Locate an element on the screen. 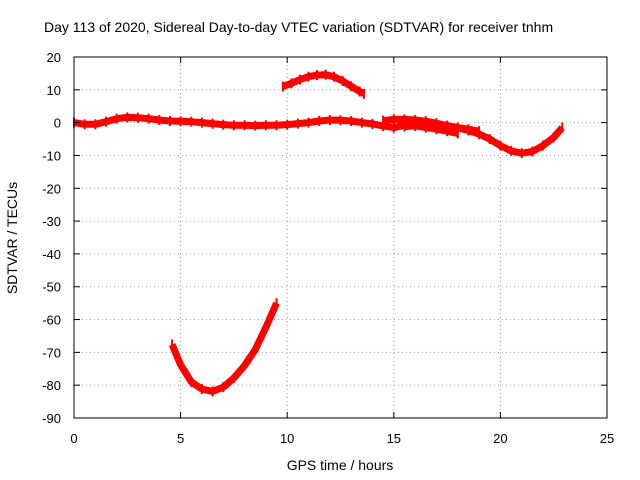 The image size is (640, 480). y-axis-label: SDTVAR / TECUs is located at coordinates (12, 238).